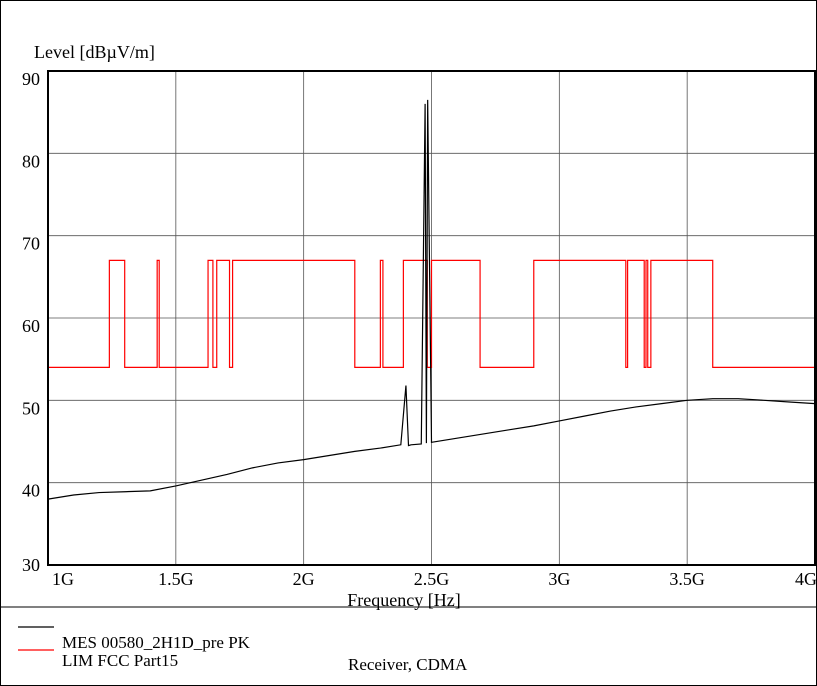  I want to click on y-tick-label: 50, so click(31, 408).